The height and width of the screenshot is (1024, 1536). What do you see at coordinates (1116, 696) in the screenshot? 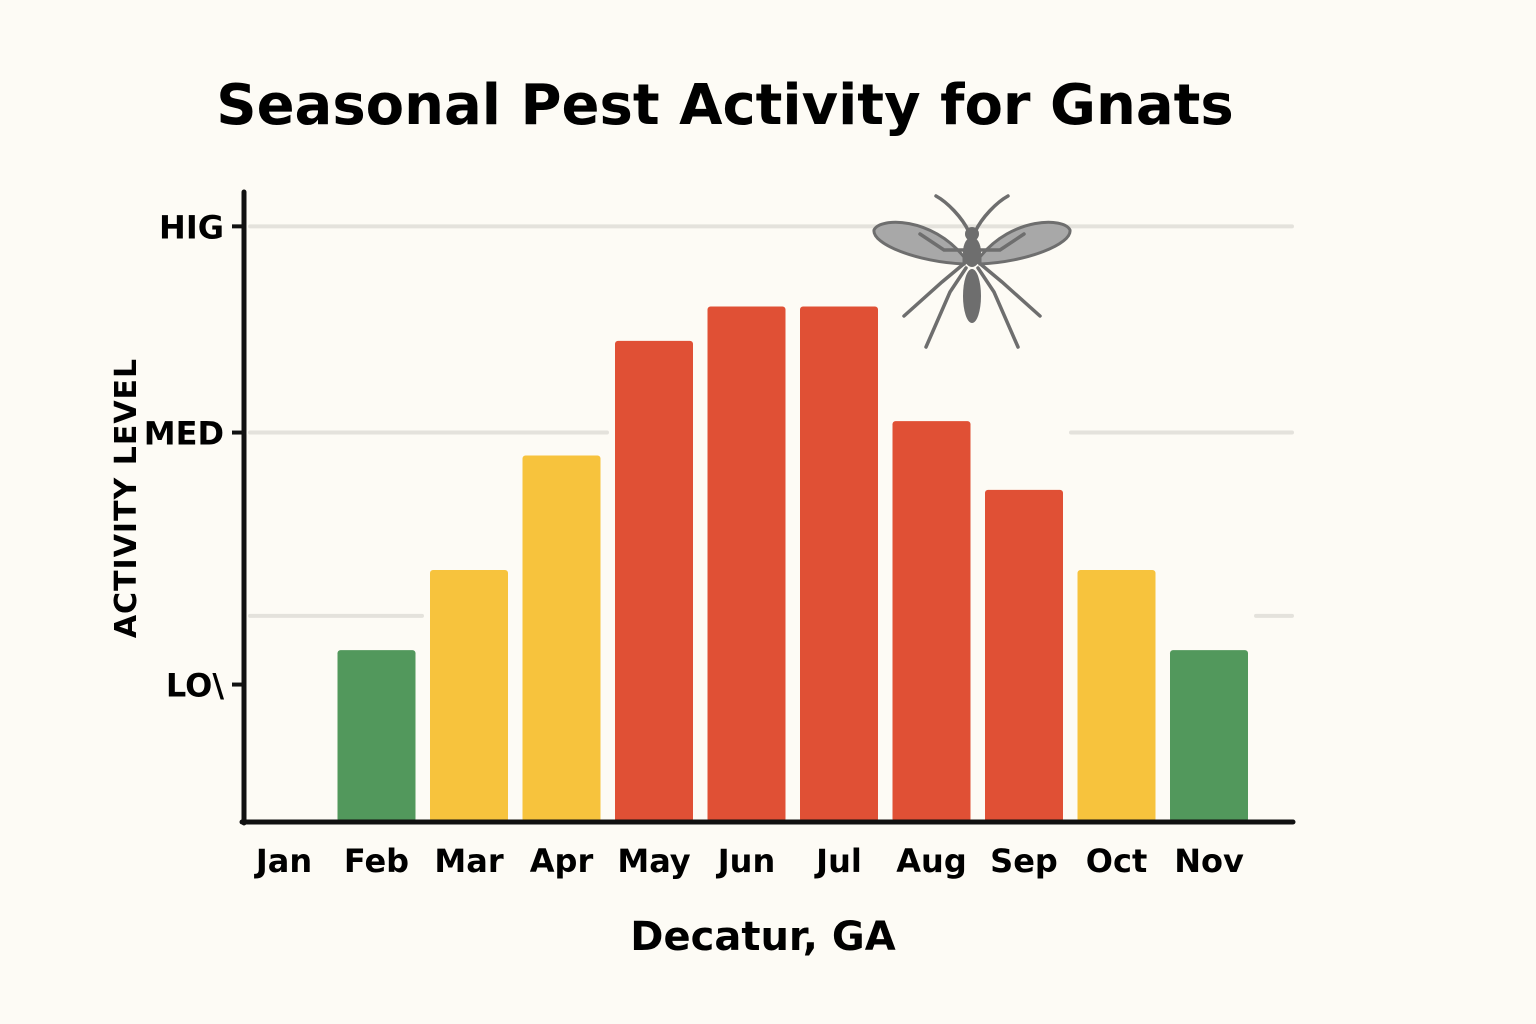
I see `bar-oct` at bounding box center [1116, 696].